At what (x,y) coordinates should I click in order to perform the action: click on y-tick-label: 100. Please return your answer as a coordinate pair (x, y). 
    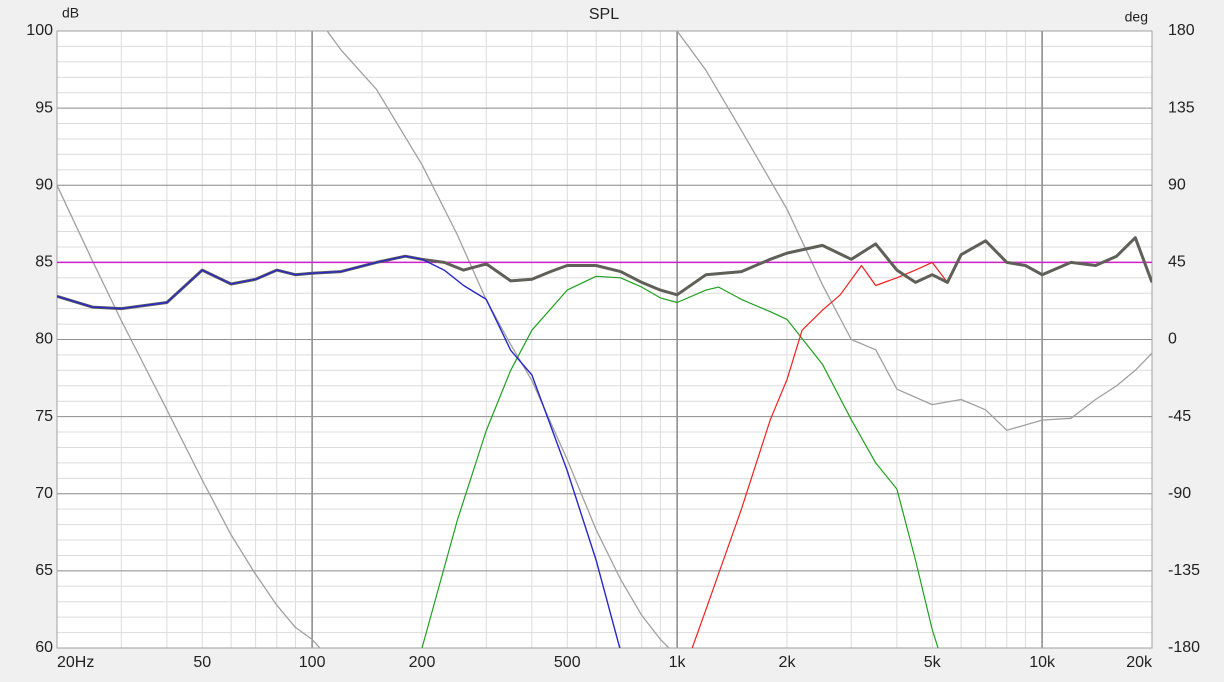
    Looking at the image, I should click on (39, 30).